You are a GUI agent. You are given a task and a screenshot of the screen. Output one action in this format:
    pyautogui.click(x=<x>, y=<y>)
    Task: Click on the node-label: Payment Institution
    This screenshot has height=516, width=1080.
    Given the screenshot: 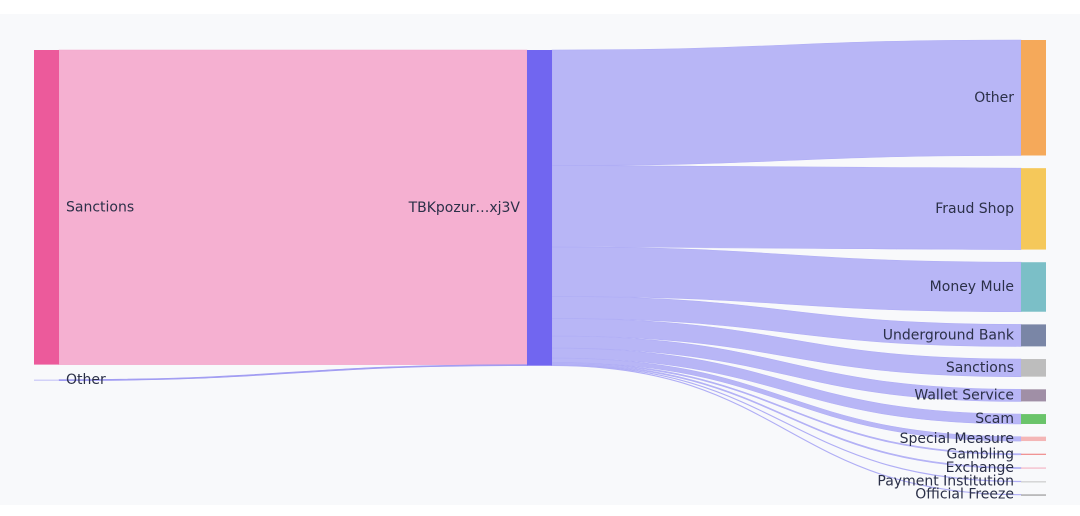 What is the action you would take?
    pyautogui.click(x=945, y=482)
    